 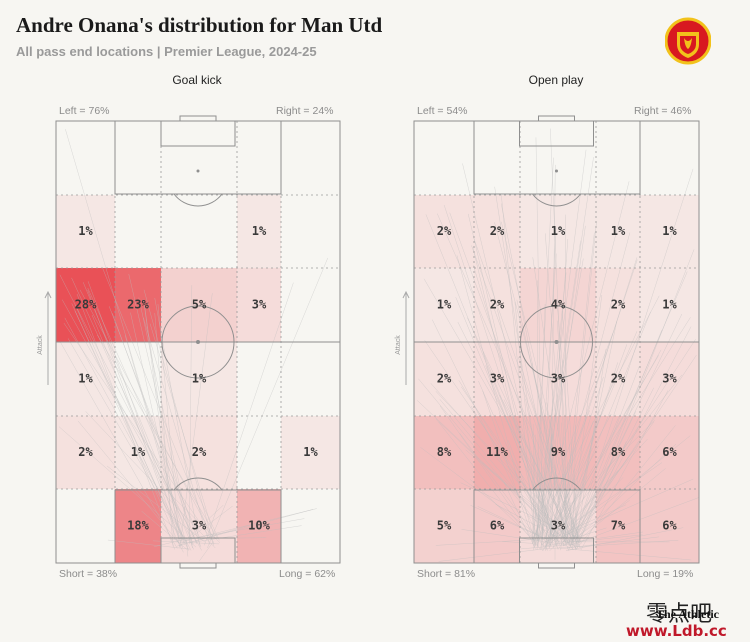 I want to click on bottom-penalty-arc, so click(x=556, y=484).